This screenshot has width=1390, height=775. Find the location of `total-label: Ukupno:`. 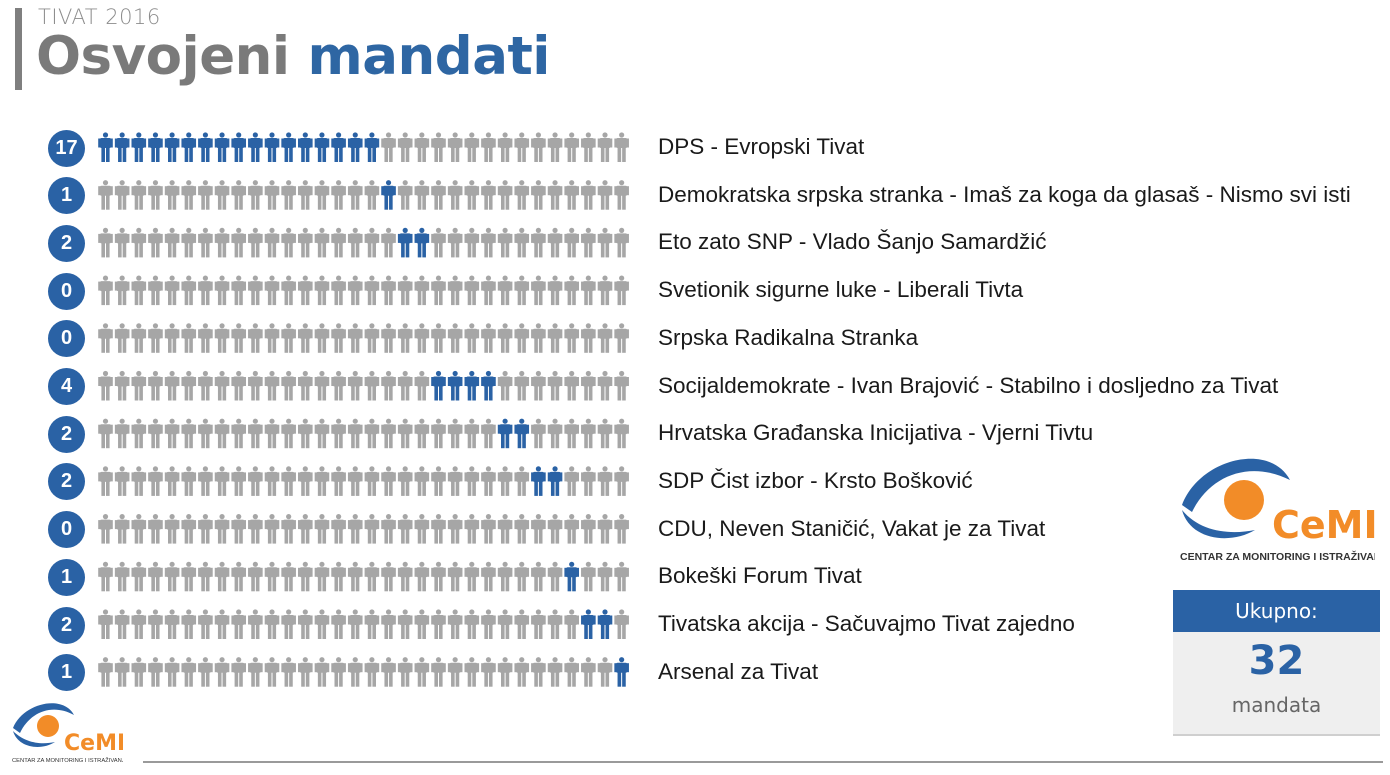

total-label: Ukupno: is located at coordinates (1276, 611).